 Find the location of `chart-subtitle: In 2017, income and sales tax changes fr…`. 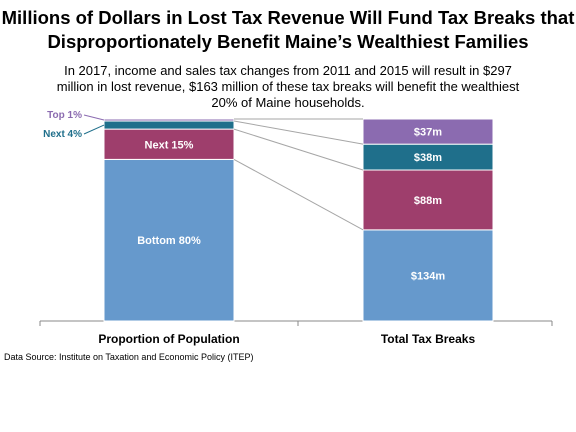

chart-subtitle: In 2017, income and sales tax changes fr… is located at coordinates (288, 87).